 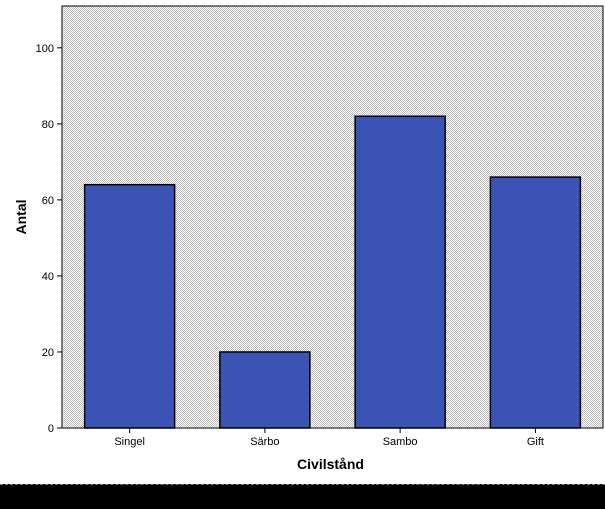 What do you see at coordinates (45, 49) in the screenshot?
I see `y-tick-label-5: 100` at bounding box center [45, 49].